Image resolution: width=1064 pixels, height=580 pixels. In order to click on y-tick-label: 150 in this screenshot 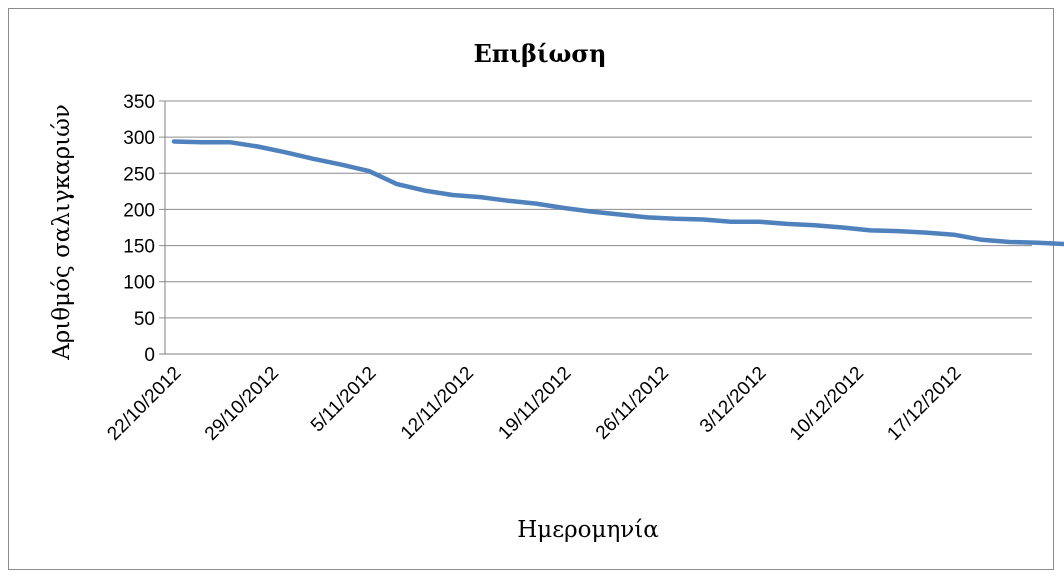, I will do `click(139, 247)`.